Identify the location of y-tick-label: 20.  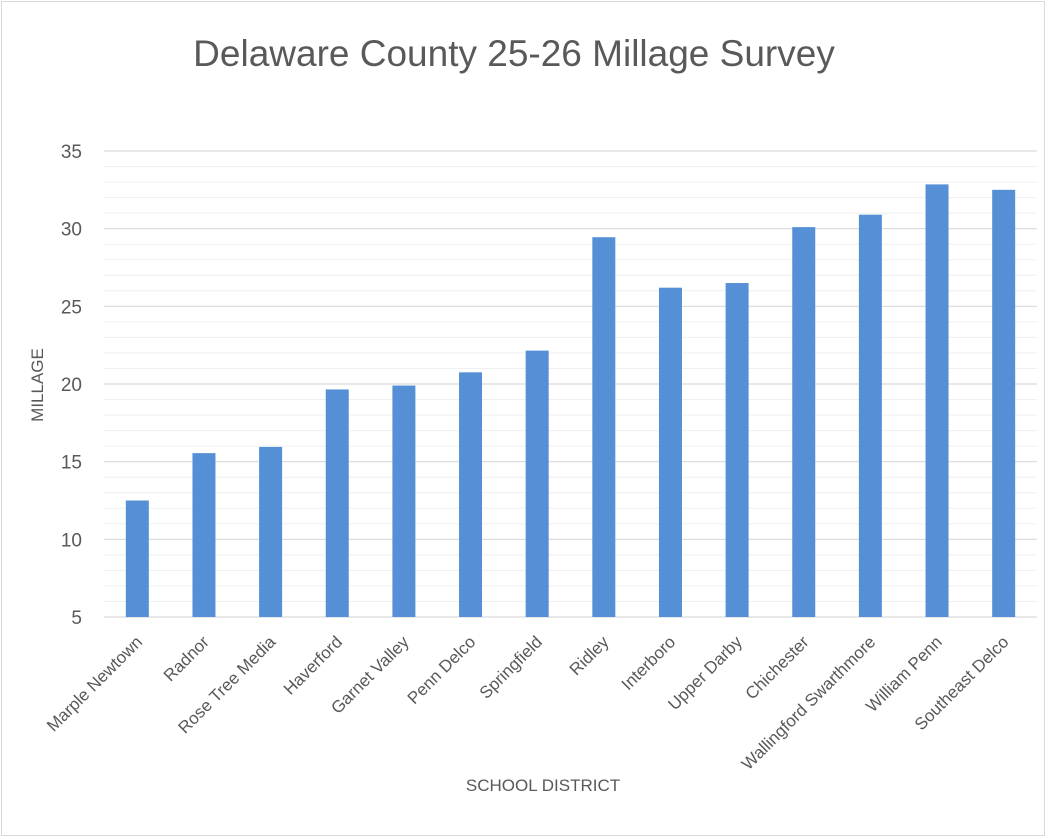
(71, 385).